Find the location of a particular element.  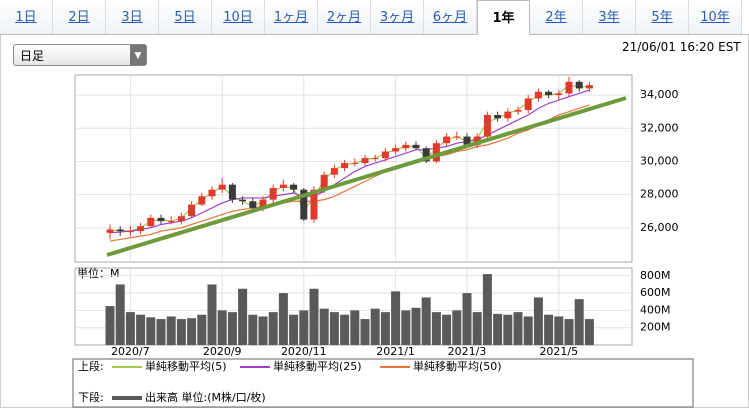

y-tick-label: 30,000 is located at coordinates (659, 160).